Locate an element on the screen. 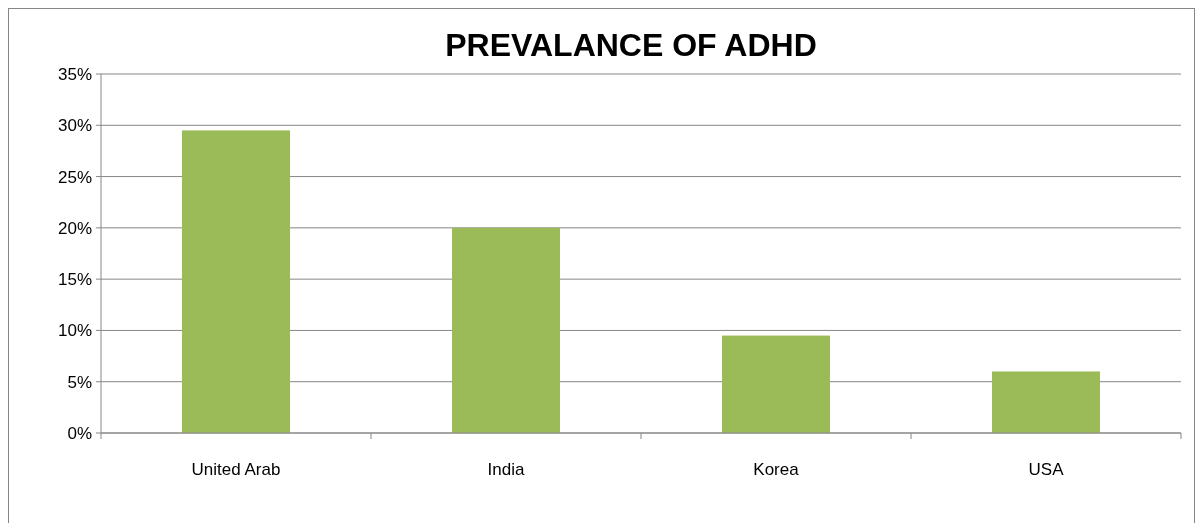 Image resolution: width=1196 pixels, height=523 pixels. x-tick-label: India is located at coordinates (506, 469).